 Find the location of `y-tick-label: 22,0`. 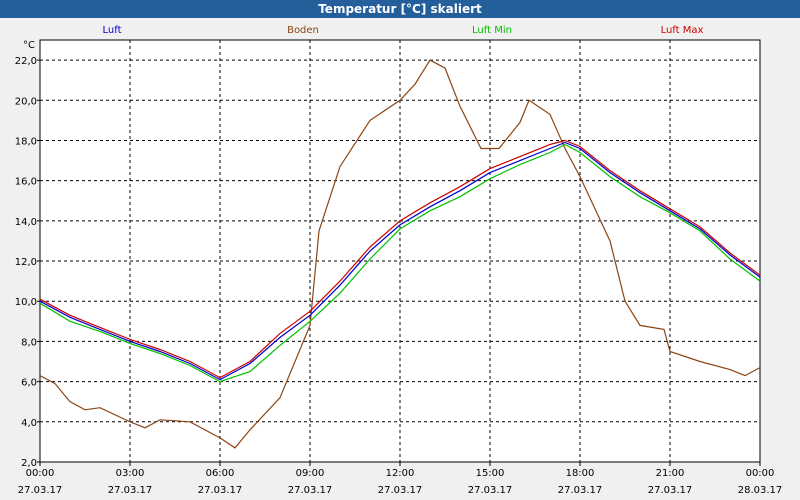

y-tick-label: 22,0 is located at coordinates (26, 61).